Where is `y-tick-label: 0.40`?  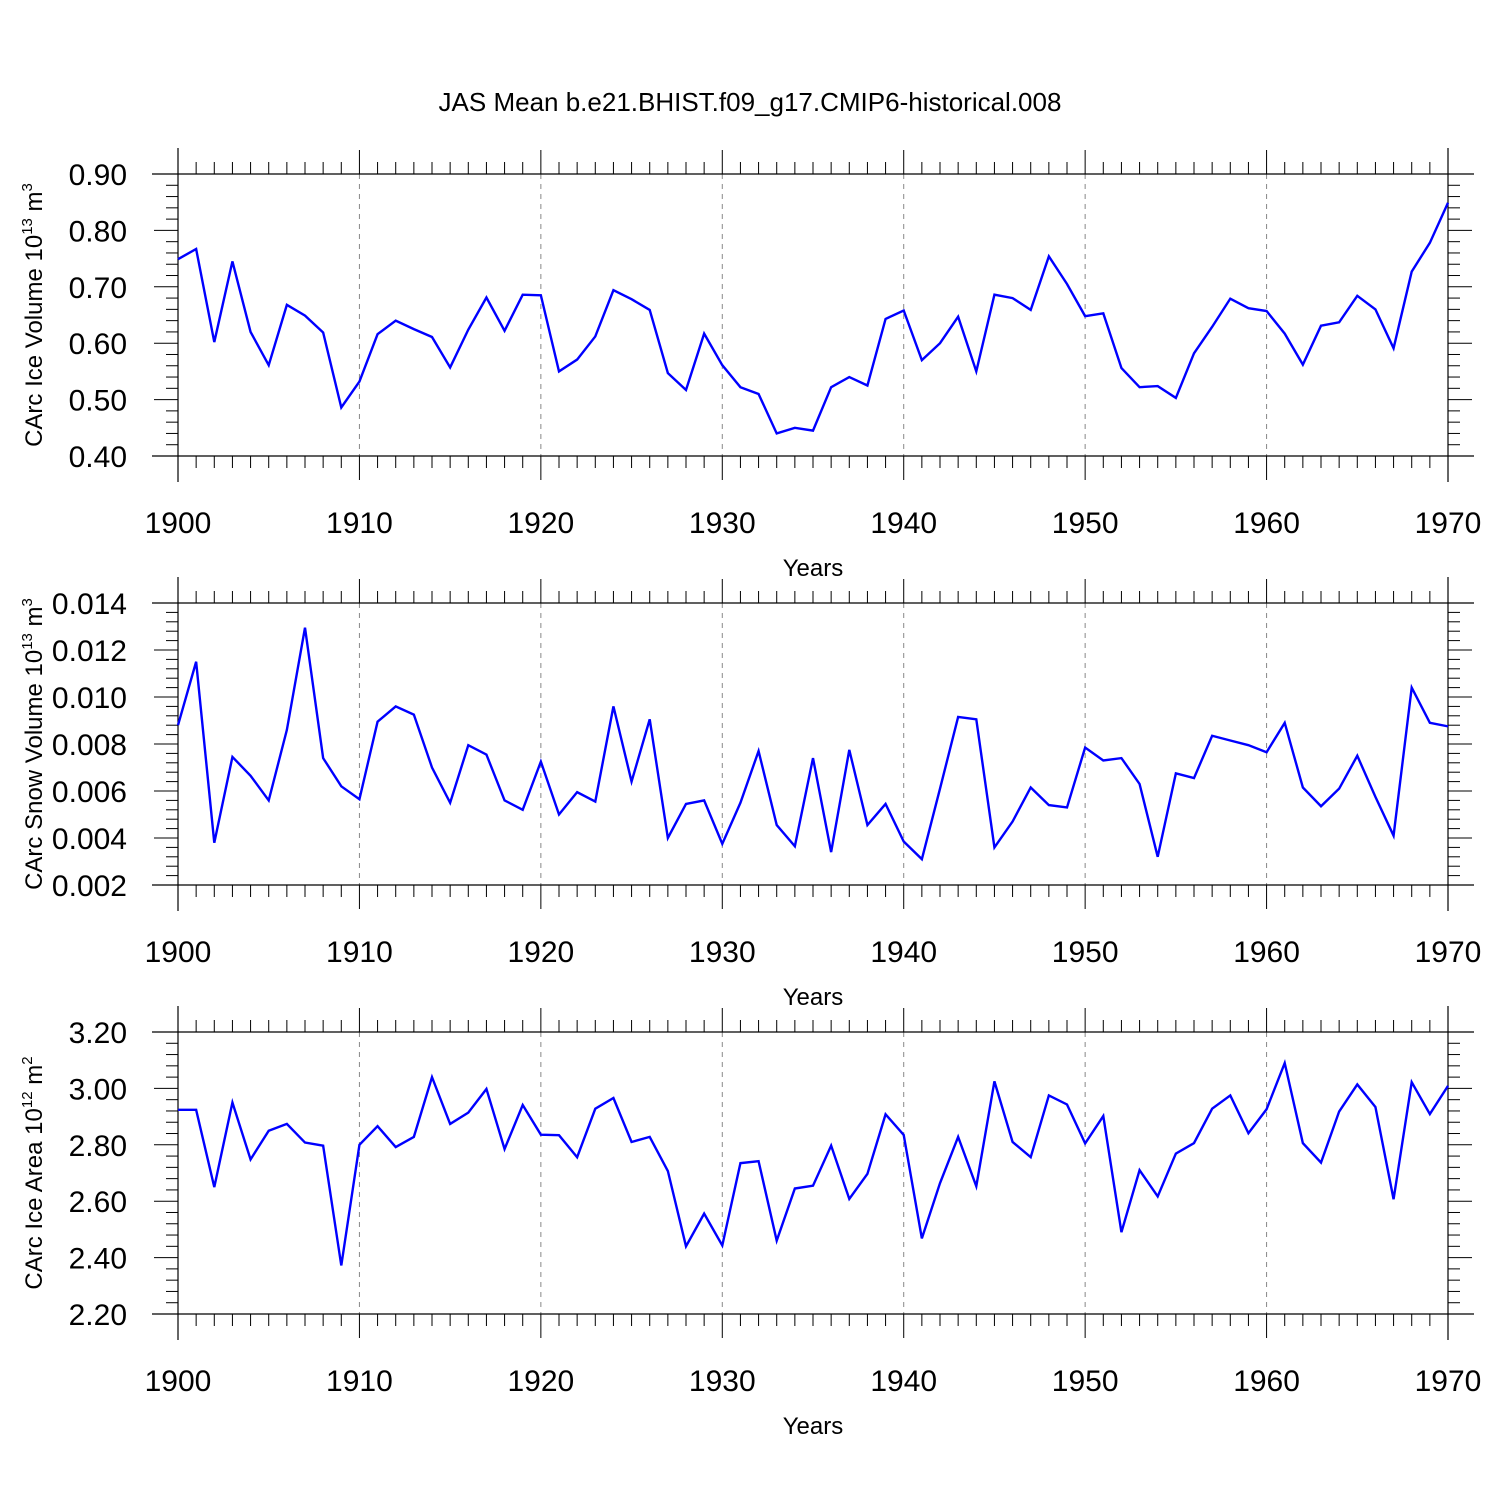 y-tick-label: 0.40 is located at coordinates (98, 457).